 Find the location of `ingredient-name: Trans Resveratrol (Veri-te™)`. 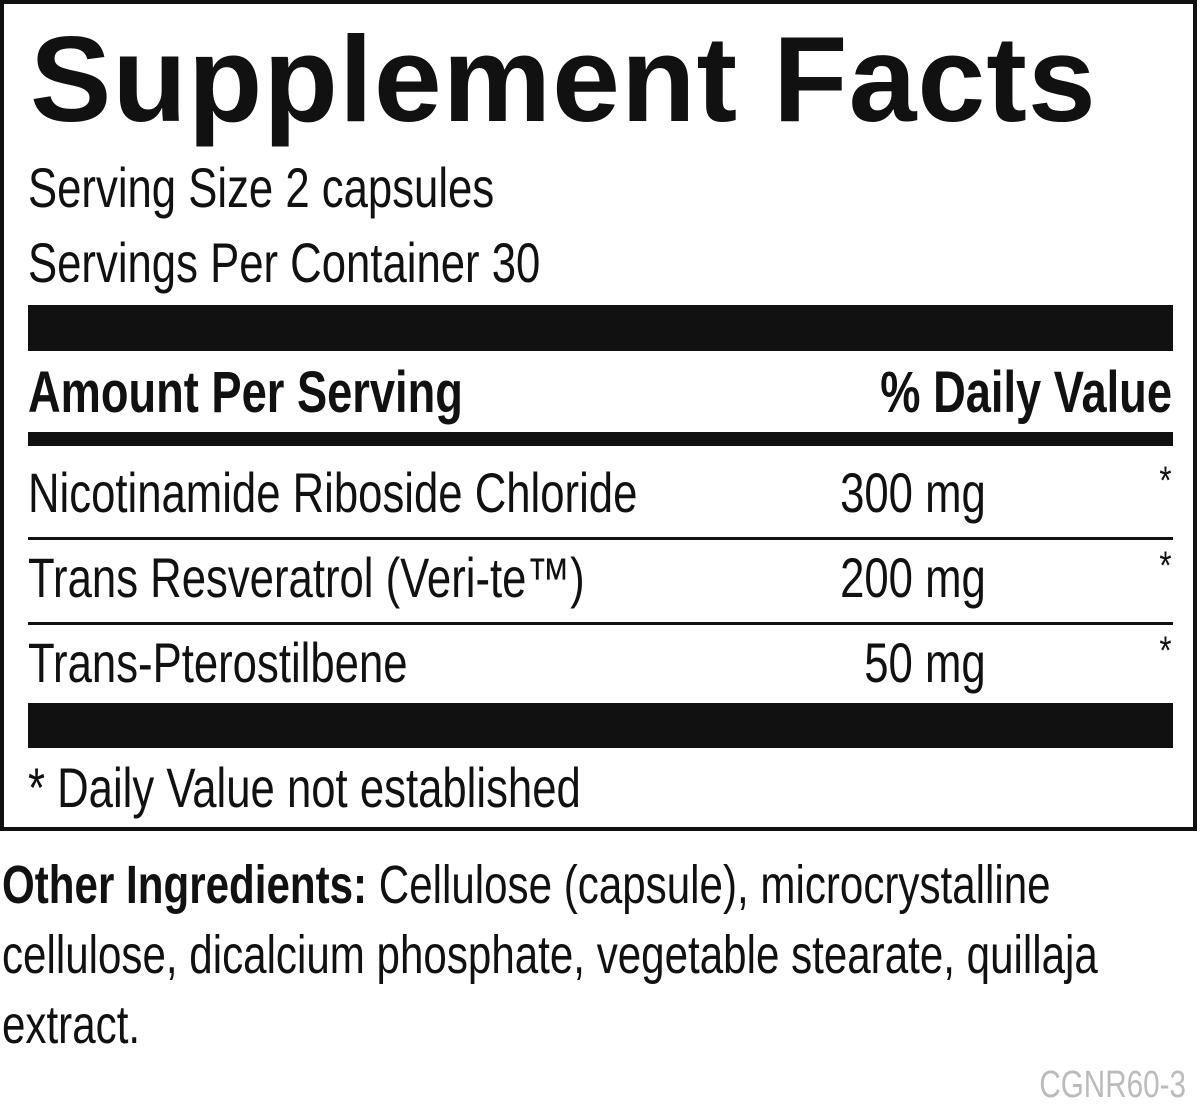

ingredient-name: Trans Resveratrol (Veri-te™) is located at coordinates (306, 577).